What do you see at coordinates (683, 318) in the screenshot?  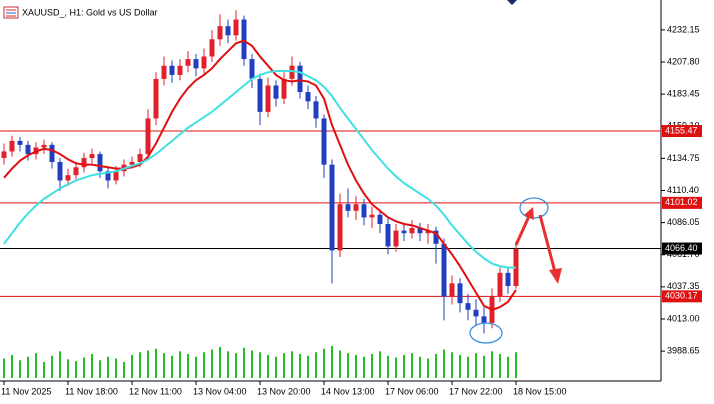 I see `y-tick-label: 4013.00` at bounding box center [683, 318].